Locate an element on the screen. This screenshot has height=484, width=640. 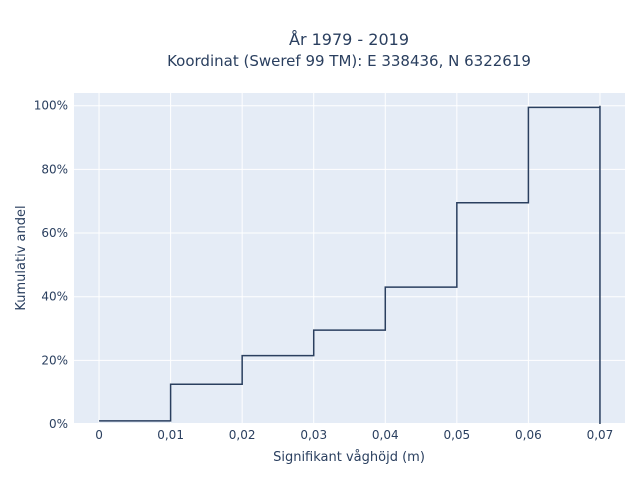
x-tick-label: 0 is located at coordinates (99, 435).